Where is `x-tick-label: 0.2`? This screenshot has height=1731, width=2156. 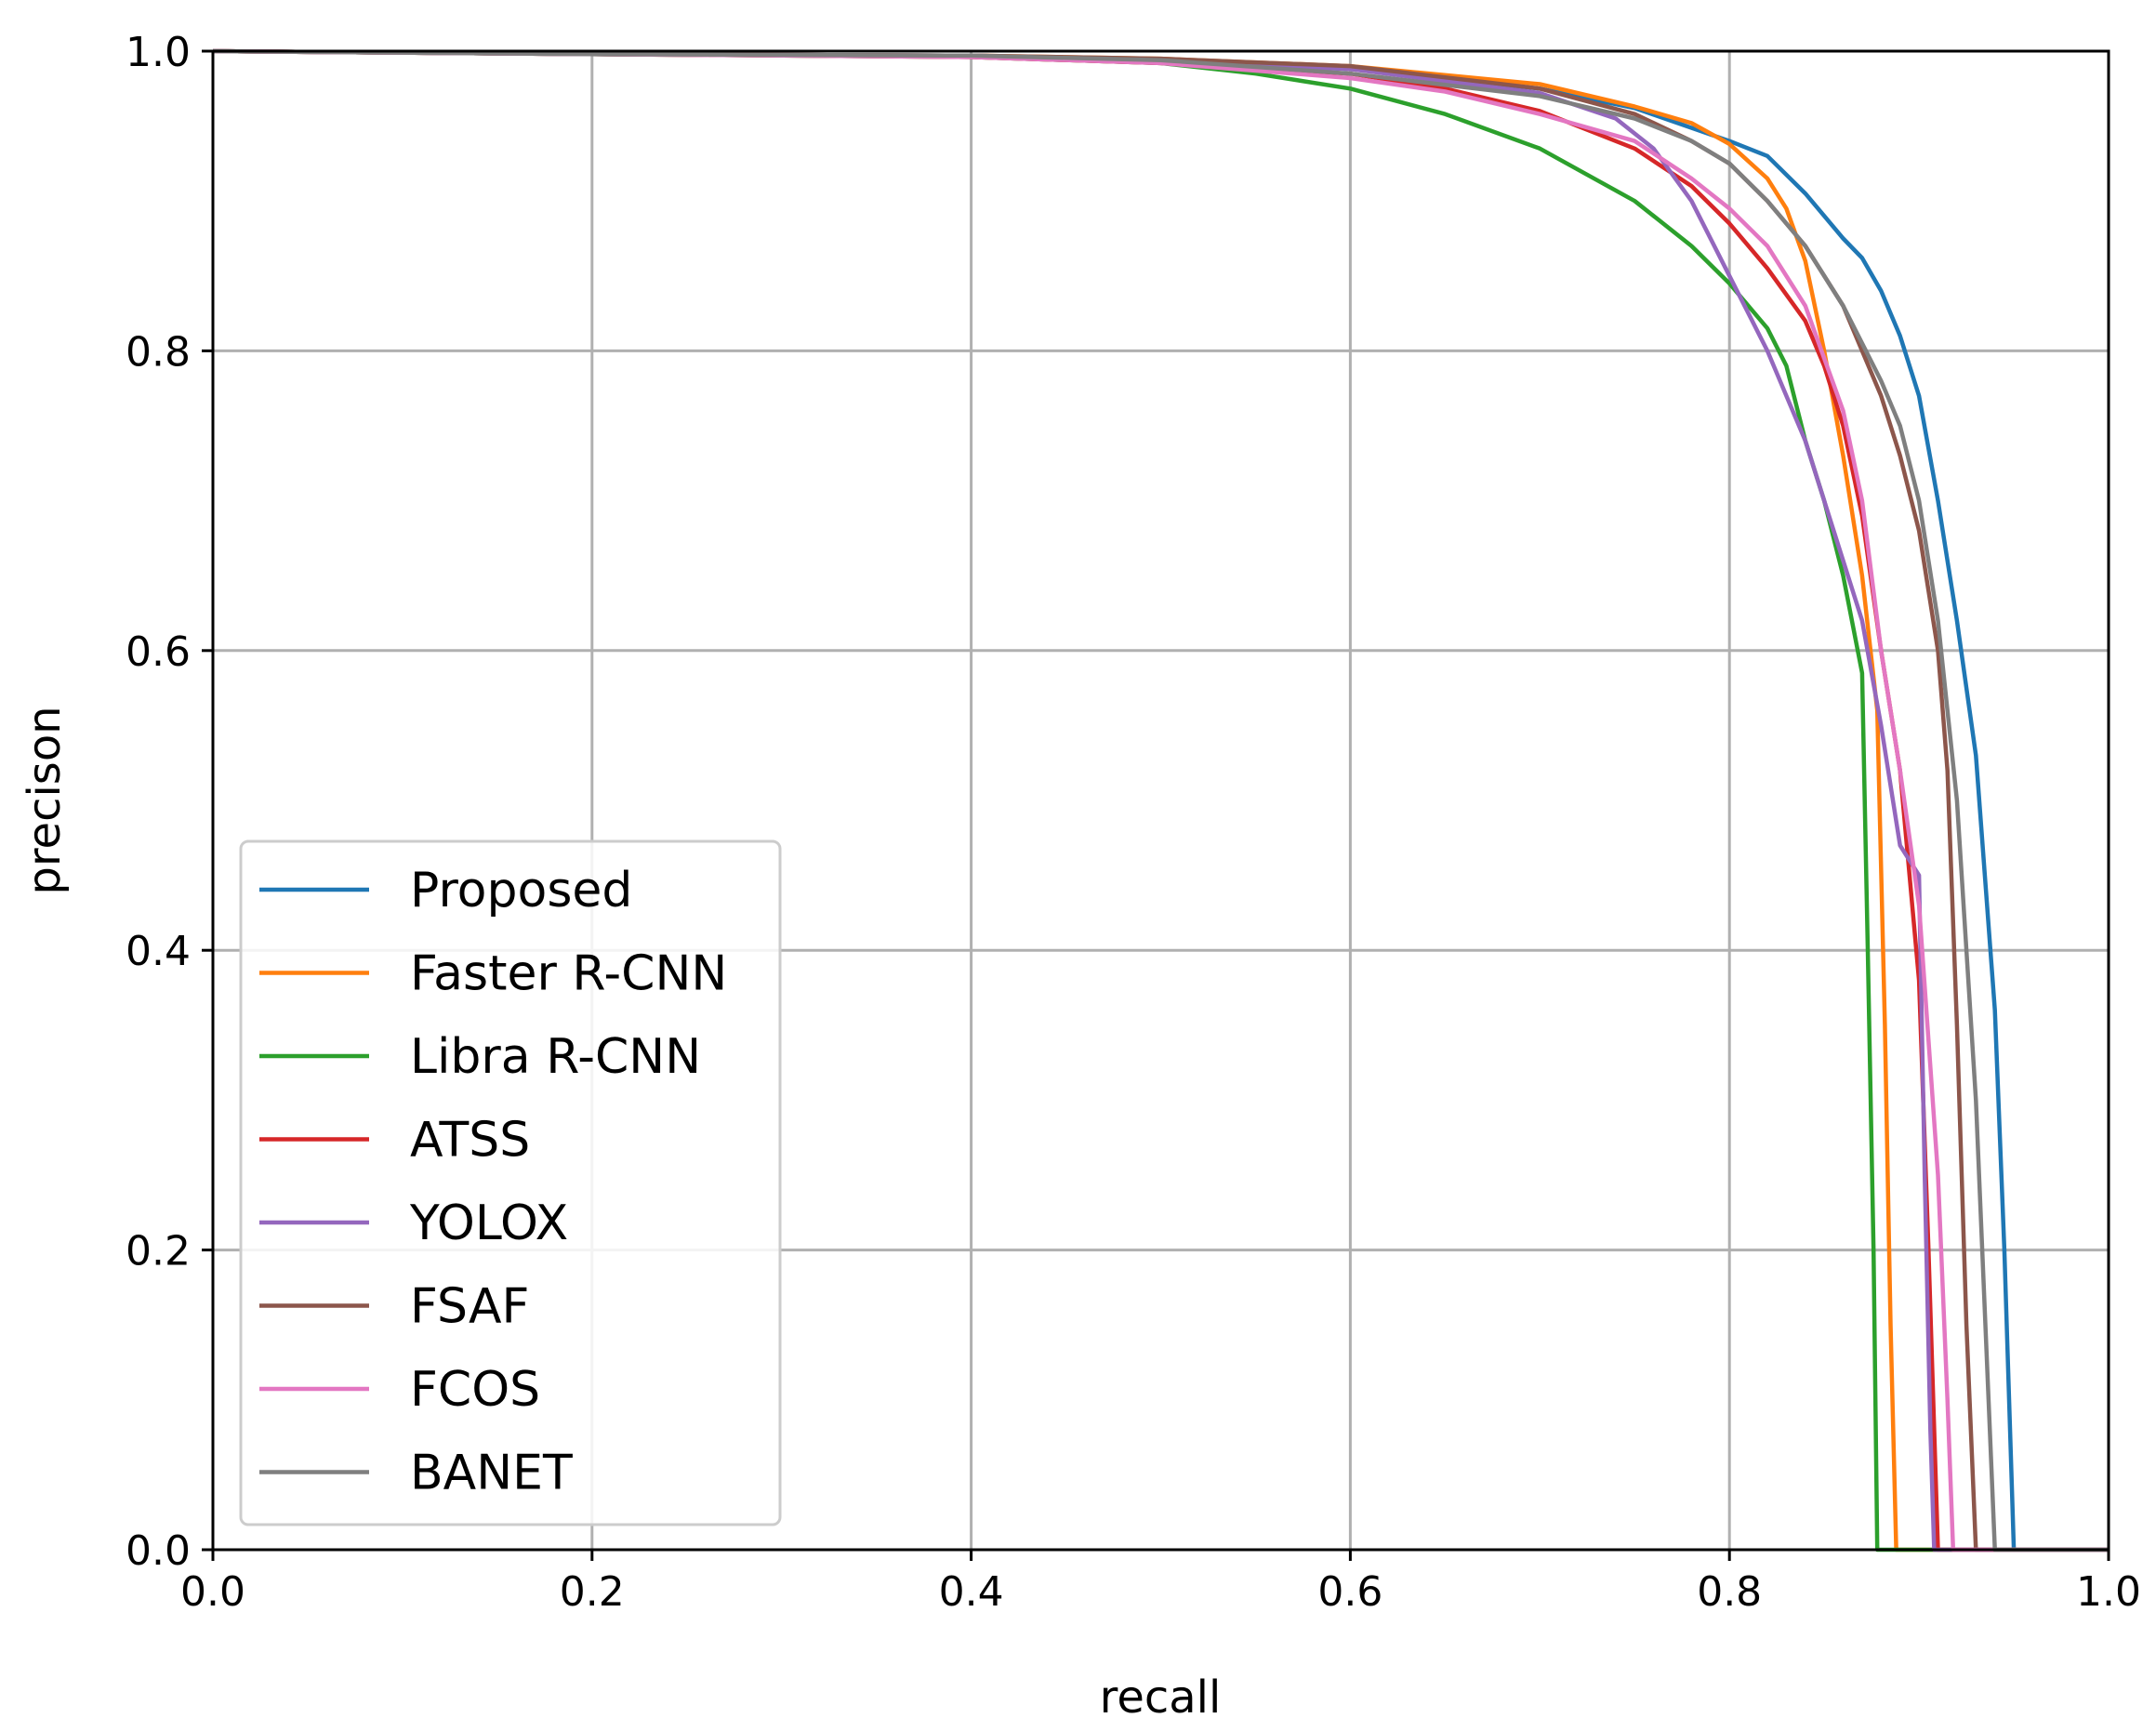 x-tick-label: 0.2 is located at coordinates (592, 1592).